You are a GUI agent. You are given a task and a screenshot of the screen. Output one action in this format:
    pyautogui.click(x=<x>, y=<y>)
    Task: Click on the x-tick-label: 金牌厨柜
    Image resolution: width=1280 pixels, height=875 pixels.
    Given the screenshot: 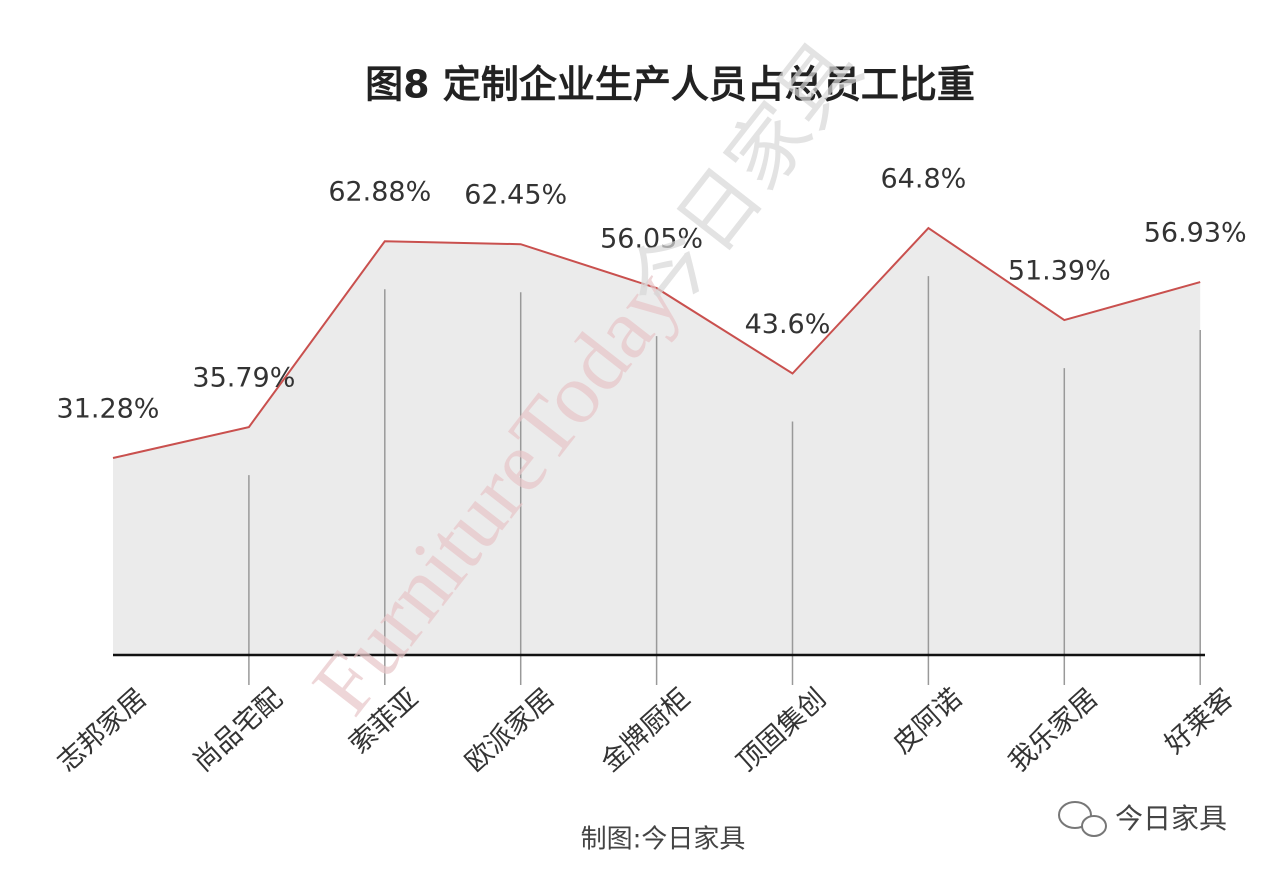 What is the action you would take?
    pyautogui.click(x=645, y=730)
    